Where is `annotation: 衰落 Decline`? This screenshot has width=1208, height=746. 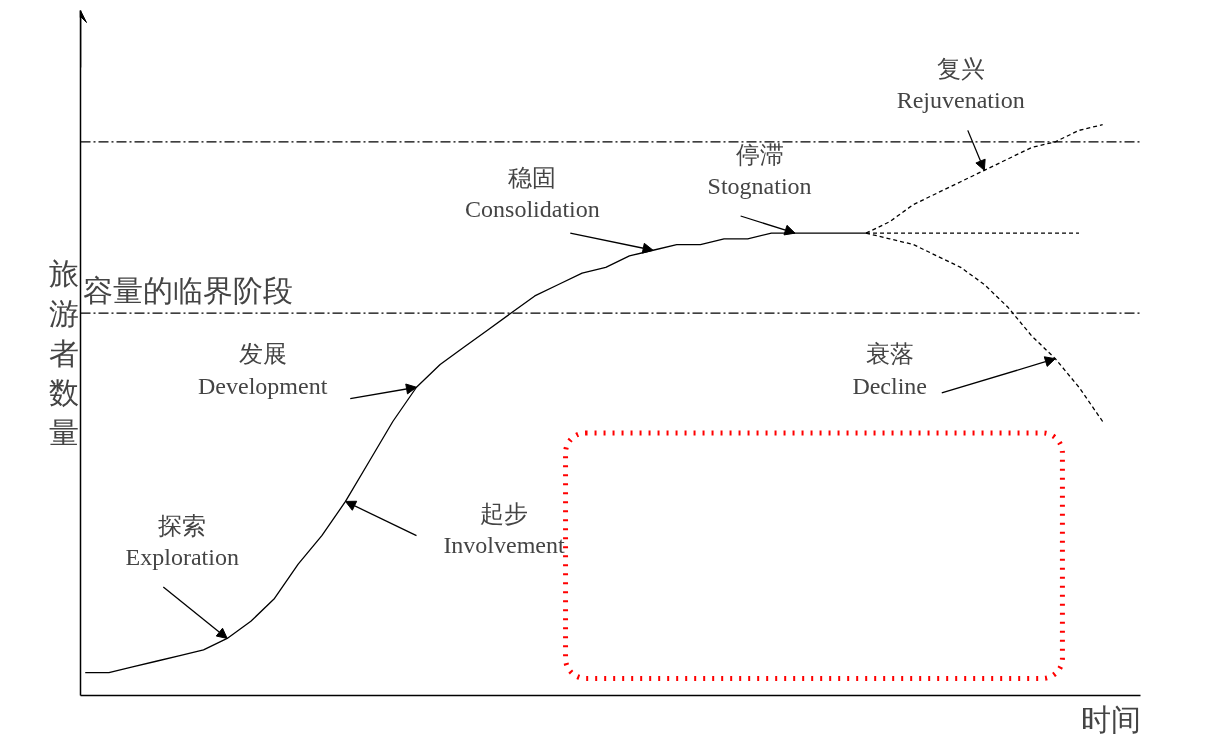
annotation: 衰落 Decline is located at coordinates (890, 370).